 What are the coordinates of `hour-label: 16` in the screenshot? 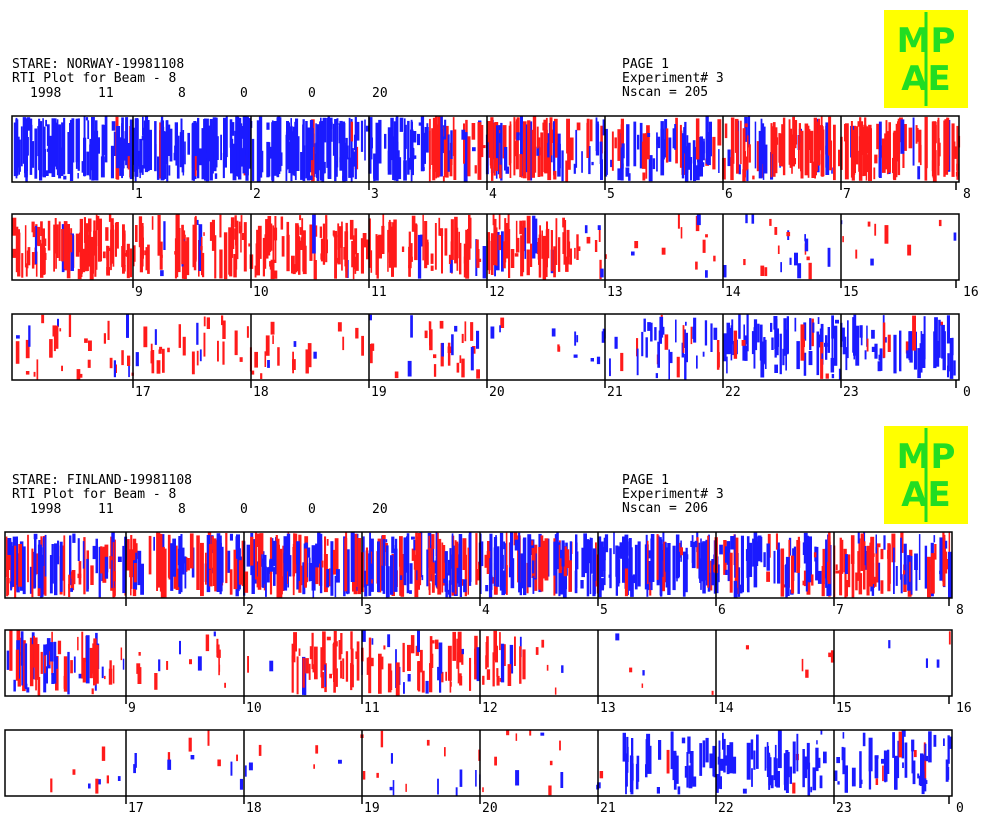 It's located at (971, 292).